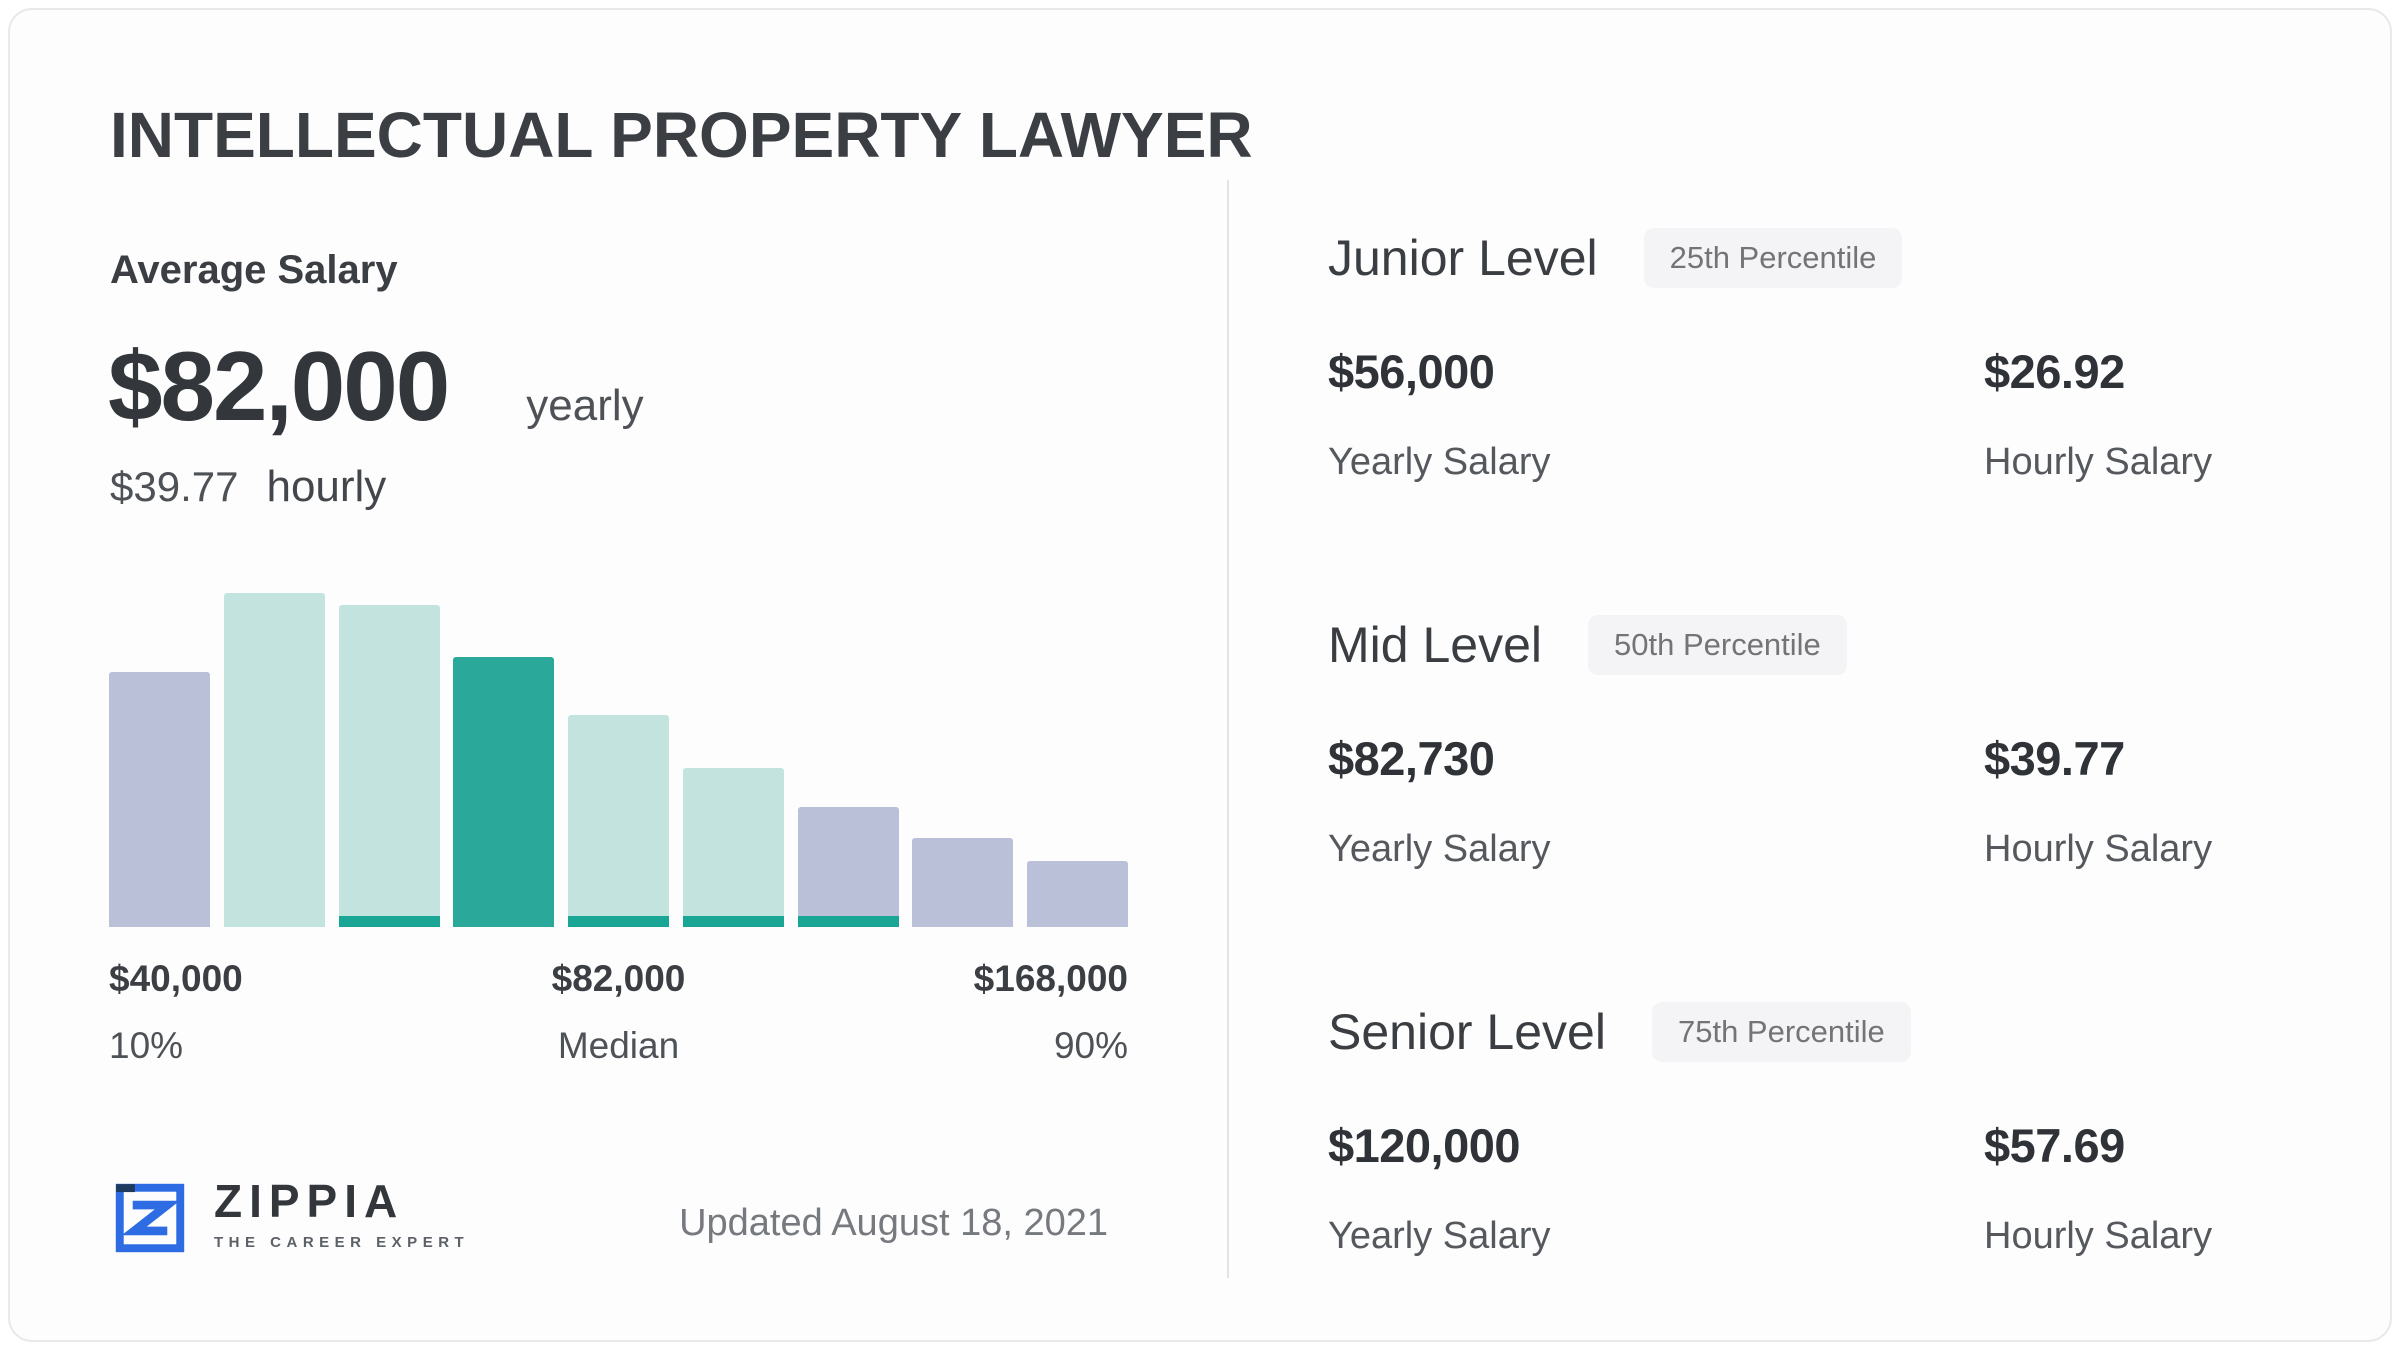 Image resolution: width=2400 pixels, height=1350 pixels. Describe the element at coordinates (150, 1218) in the screenshot. I see `zippia-z-icon` at that location.